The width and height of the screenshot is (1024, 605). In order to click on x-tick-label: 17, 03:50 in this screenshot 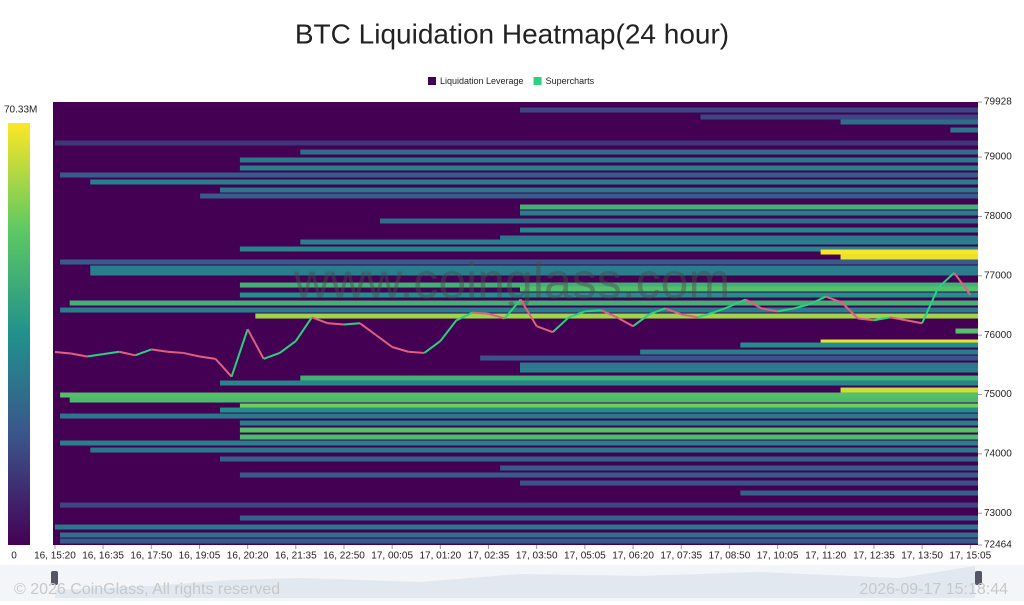, I will do `click(537, 556)`.